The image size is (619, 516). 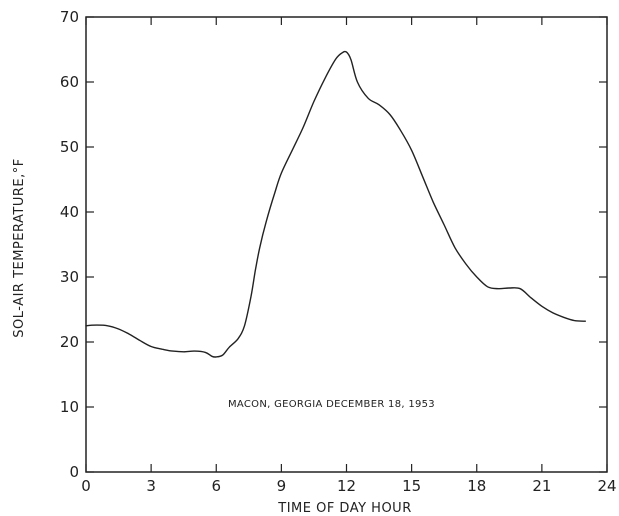 I want to click on x-tick-label: 18, so click(x=476, y=486).